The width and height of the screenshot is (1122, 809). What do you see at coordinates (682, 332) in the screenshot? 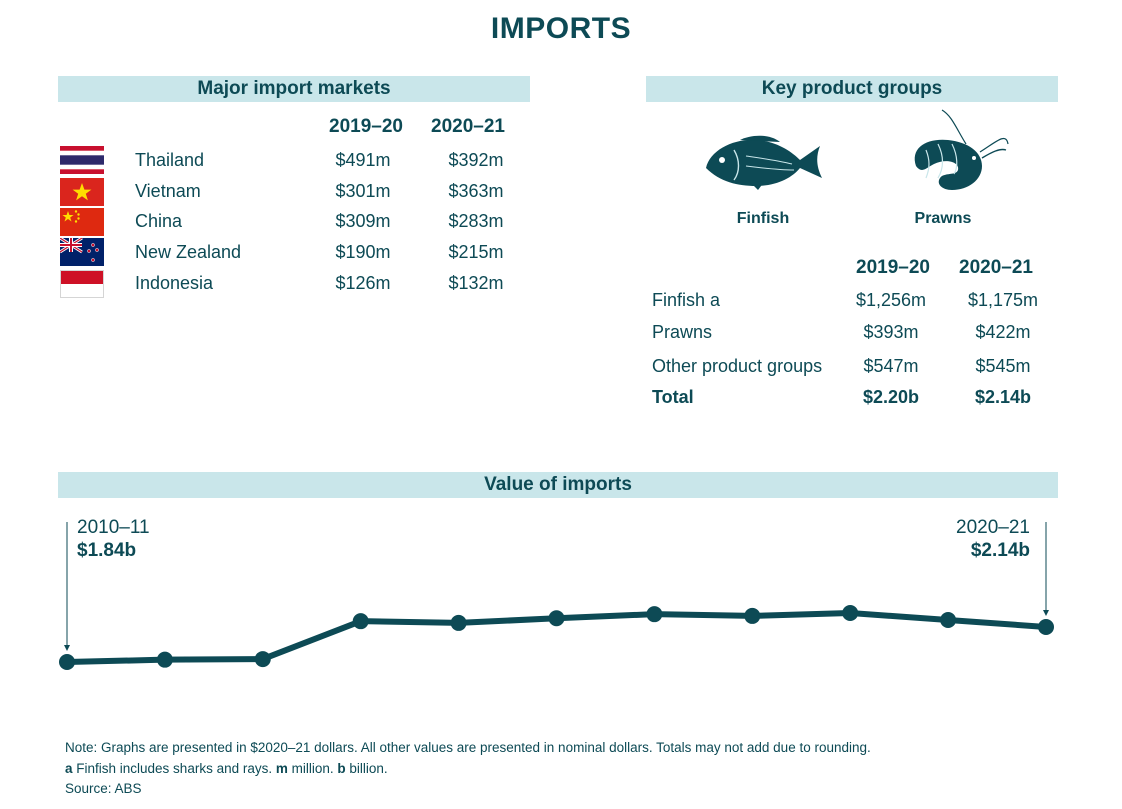
I see `product-label: Prawns` at bounding box center [682, 332].